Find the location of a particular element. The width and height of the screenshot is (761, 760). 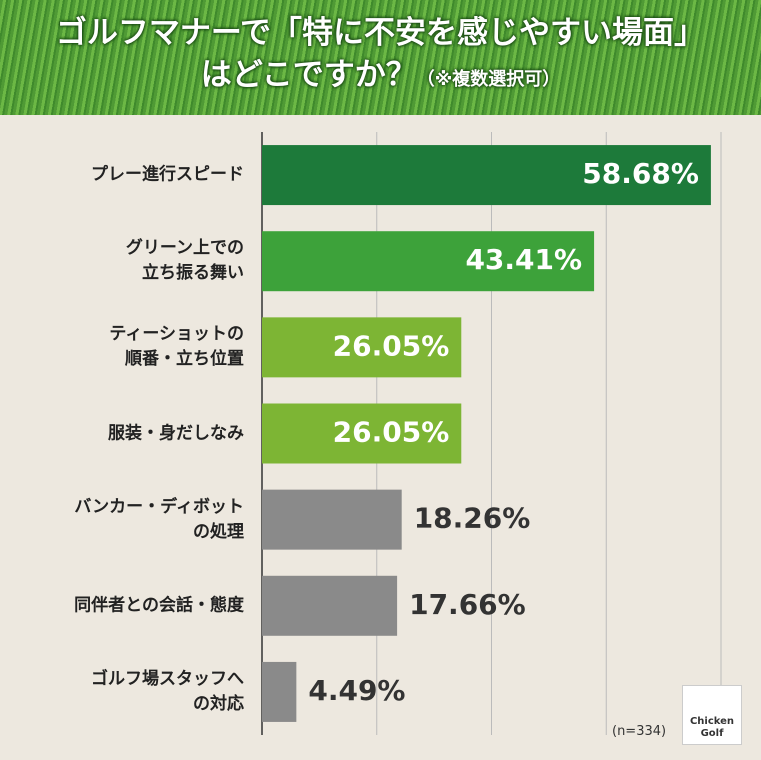

category-label: バンカー・ディボット の処理 is located at coordinates (159, 519).